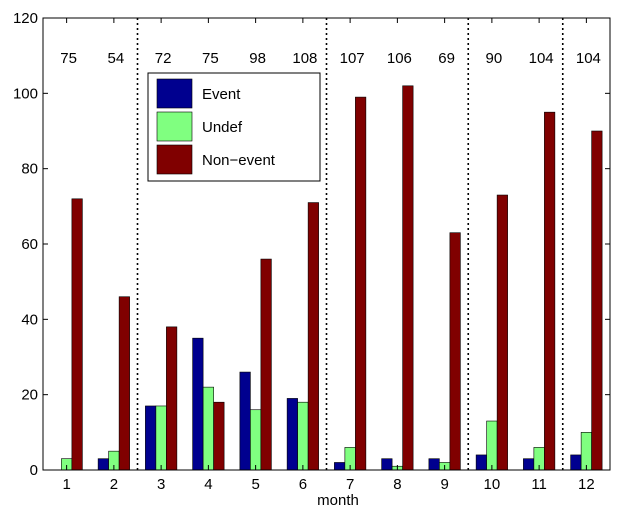 The width and height of the screenshot is (625, 508). I want to click on month-total-label: 72, so click(163, 58).